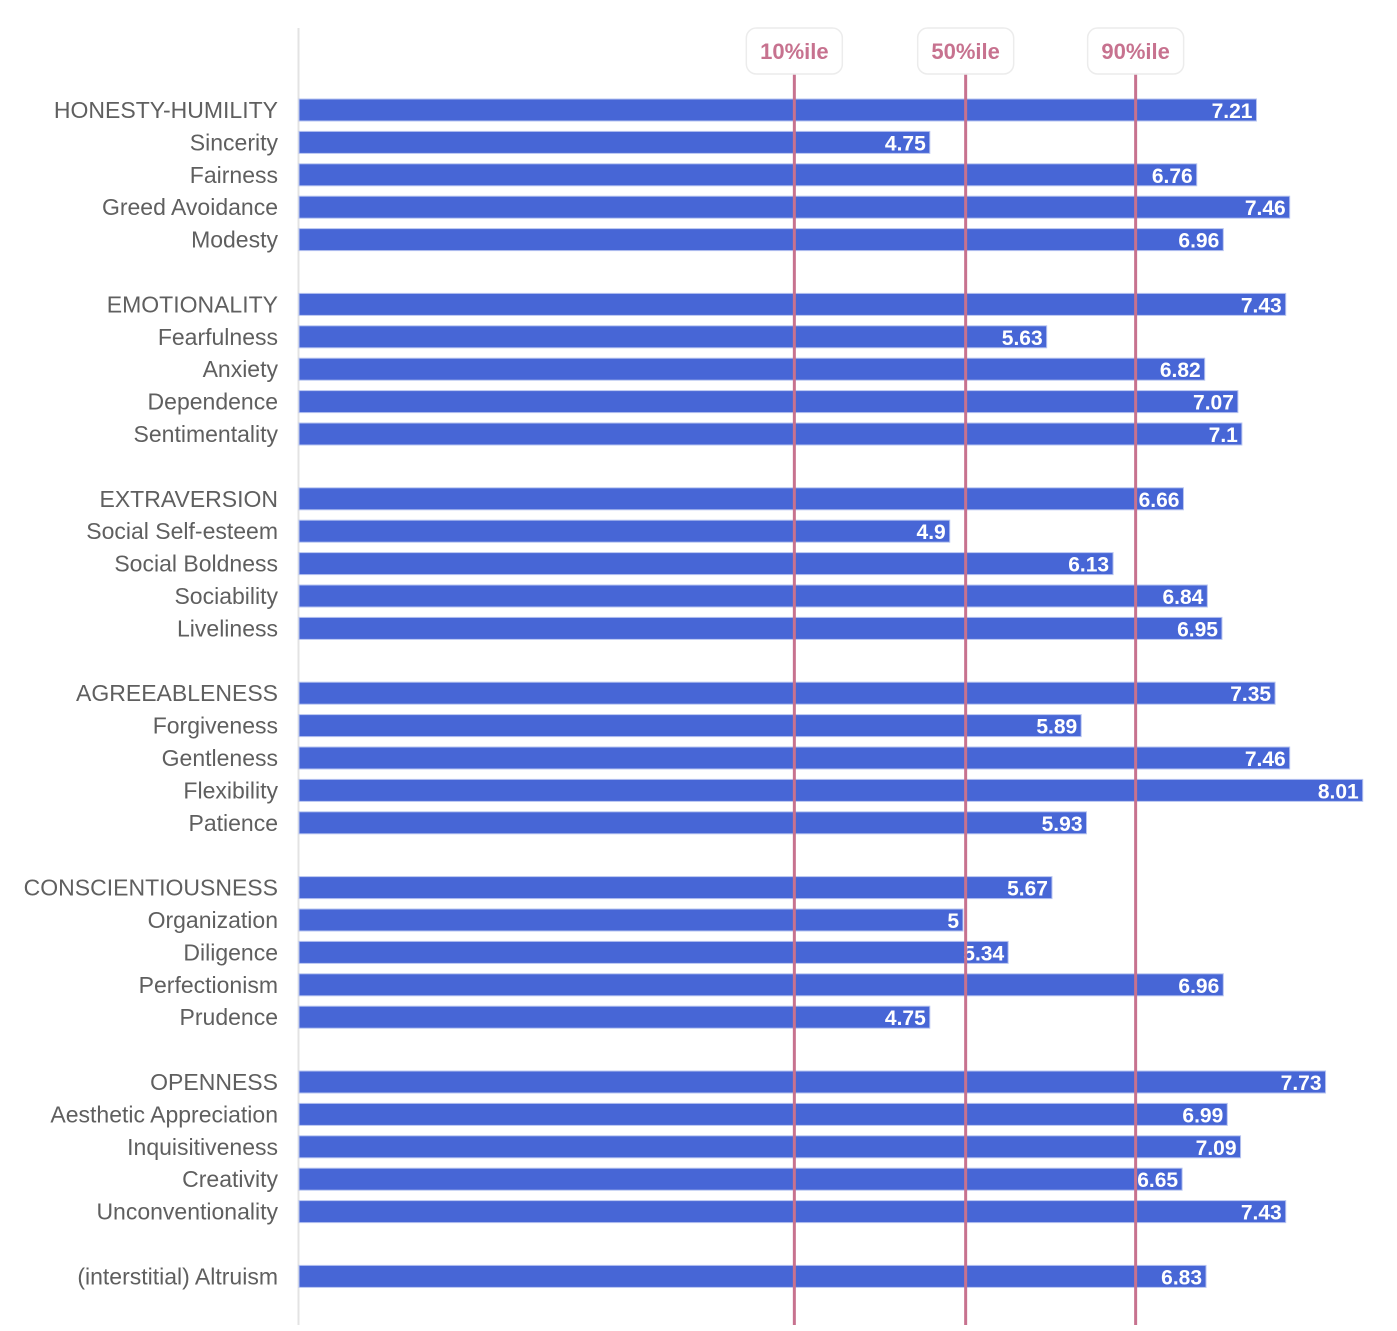  Describe the element at coordinates (234, 175) in the screenshot. I see `category-label: Fairness` at that location.